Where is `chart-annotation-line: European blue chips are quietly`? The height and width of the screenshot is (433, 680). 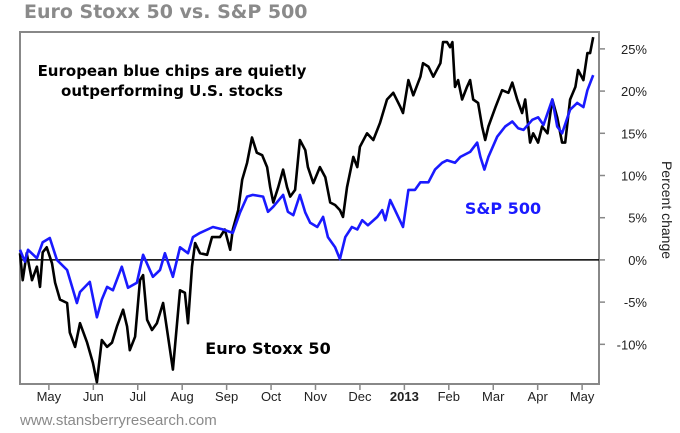 chart-annotation-line: European blue chips are quietly is located at coordinates (172, 71).